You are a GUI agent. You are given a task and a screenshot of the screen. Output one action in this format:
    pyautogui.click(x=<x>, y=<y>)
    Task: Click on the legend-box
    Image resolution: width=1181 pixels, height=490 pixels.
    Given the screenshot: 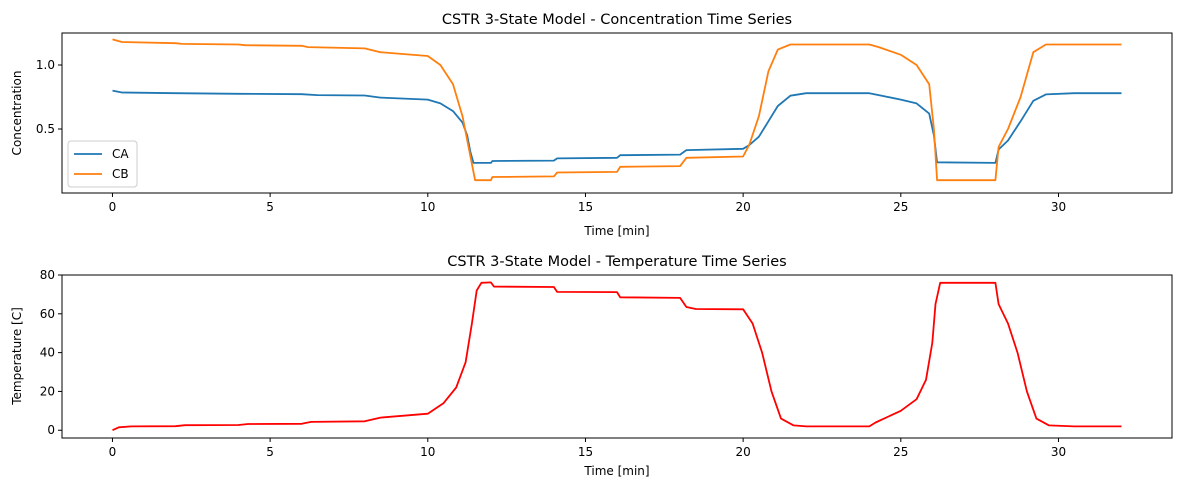 What is the action you would take?
    pyautogui.click(x=102, y=164)
    